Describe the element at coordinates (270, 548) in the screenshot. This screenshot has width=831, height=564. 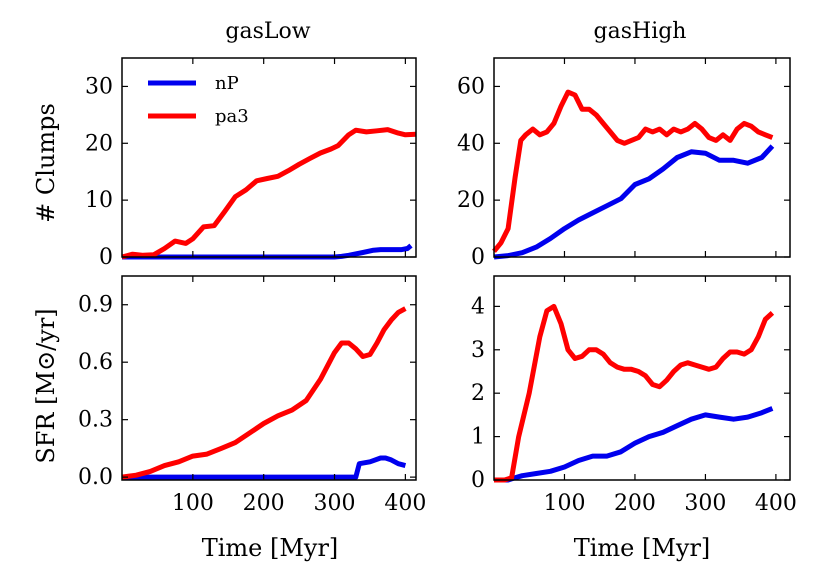
I see `xlabel-left: Time [Myr]` at that location.